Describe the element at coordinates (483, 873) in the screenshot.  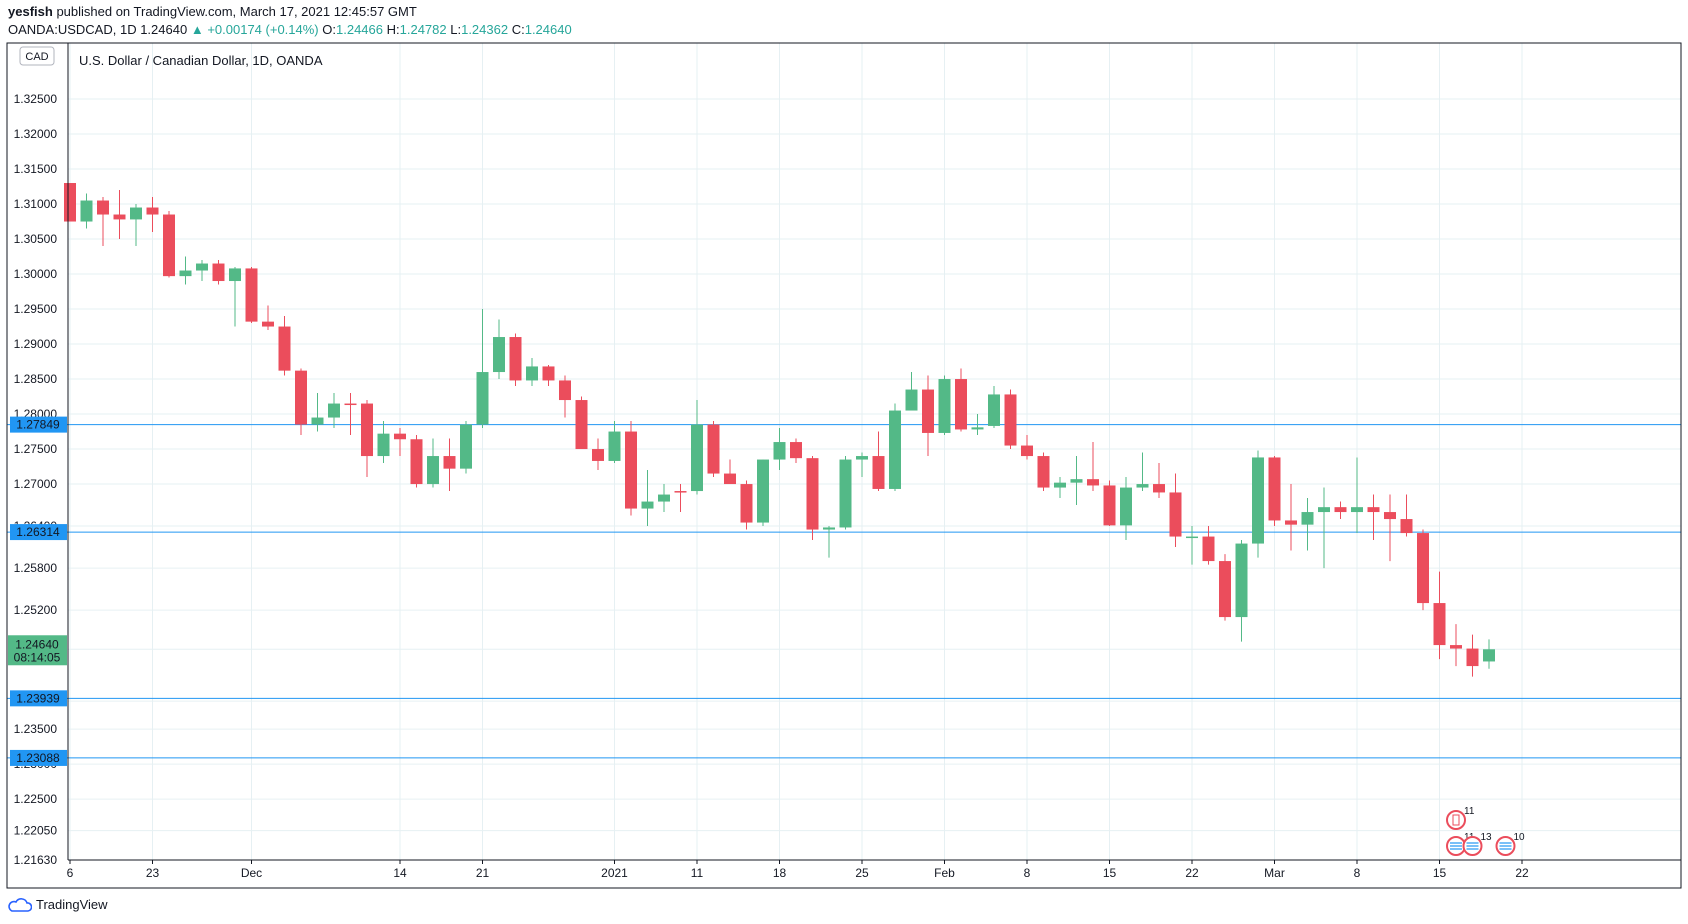
I see `x-tick-label: 21` at that location.